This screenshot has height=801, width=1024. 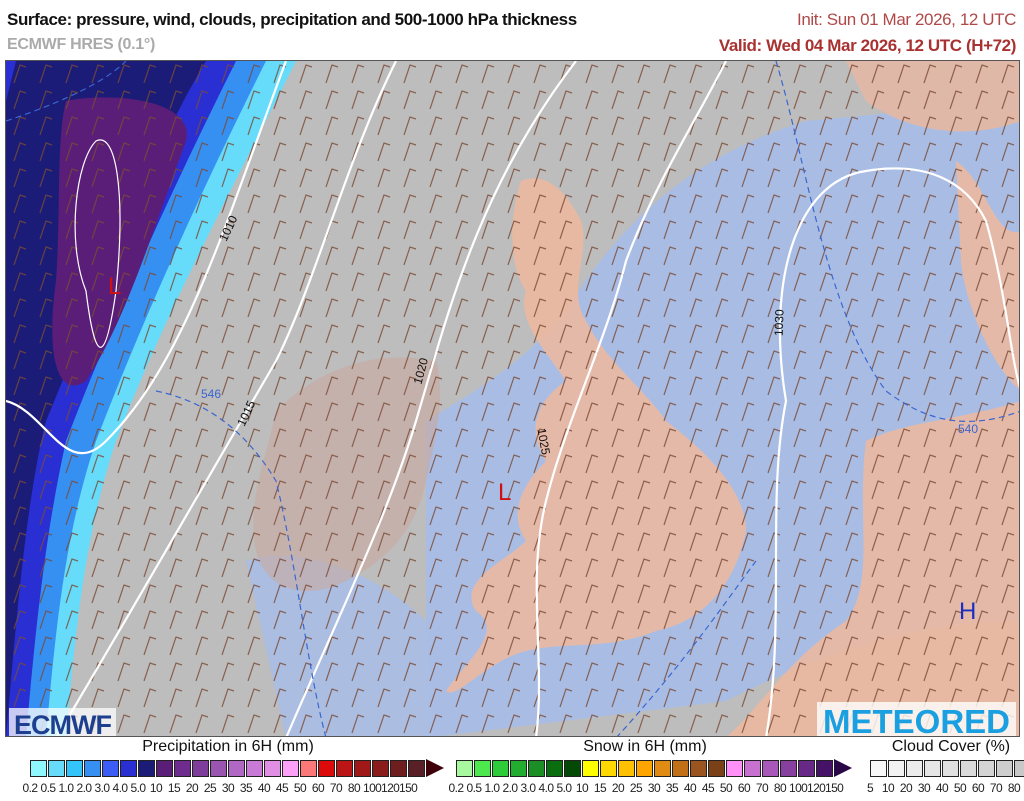 I want to click on legend-label: 3.0, so click(x=528, y=788).